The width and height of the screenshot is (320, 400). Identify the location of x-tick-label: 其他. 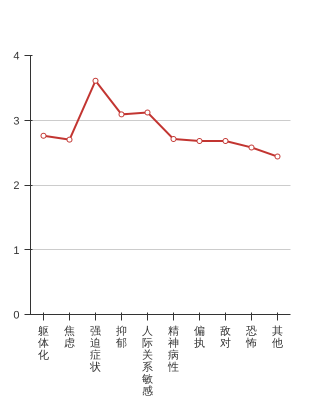
(277, 337).